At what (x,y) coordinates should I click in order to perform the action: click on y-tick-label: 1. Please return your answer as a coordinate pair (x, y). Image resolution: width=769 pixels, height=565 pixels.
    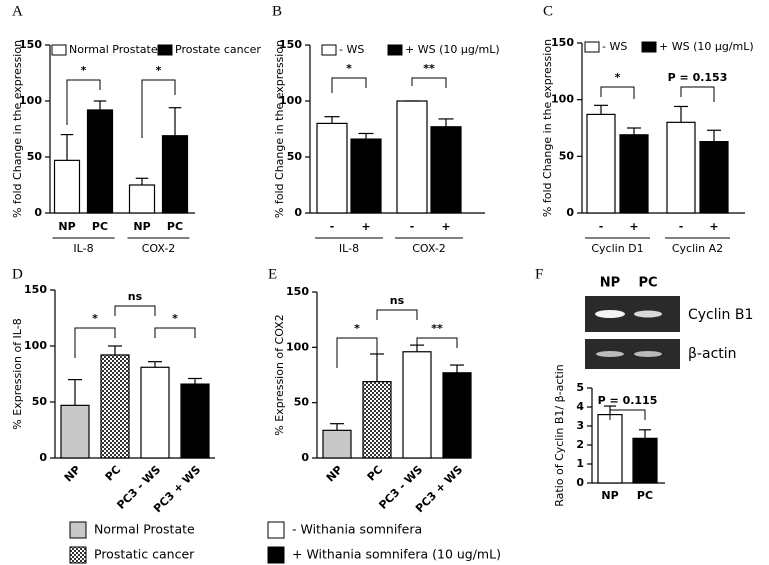
    Looking at the image, I should click on (580, 463).